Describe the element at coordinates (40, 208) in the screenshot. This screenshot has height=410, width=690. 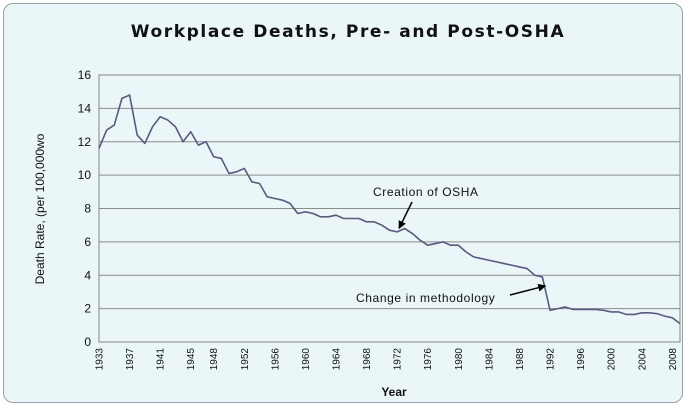
I see `y-axis-title: Death Rate, (per 100,000wo` at that location.